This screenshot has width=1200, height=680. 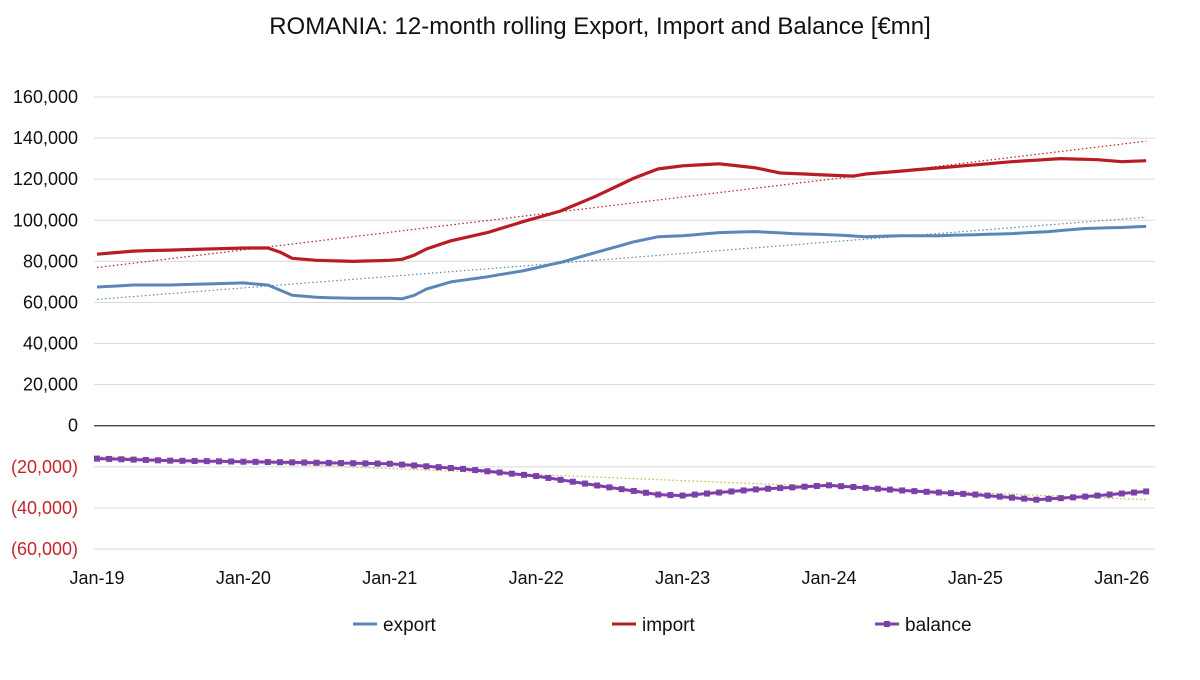 What do you see at coordinates (410, 625) in the screenshot?
I see `export-legend-label: export` at bounding box center [410, 625].